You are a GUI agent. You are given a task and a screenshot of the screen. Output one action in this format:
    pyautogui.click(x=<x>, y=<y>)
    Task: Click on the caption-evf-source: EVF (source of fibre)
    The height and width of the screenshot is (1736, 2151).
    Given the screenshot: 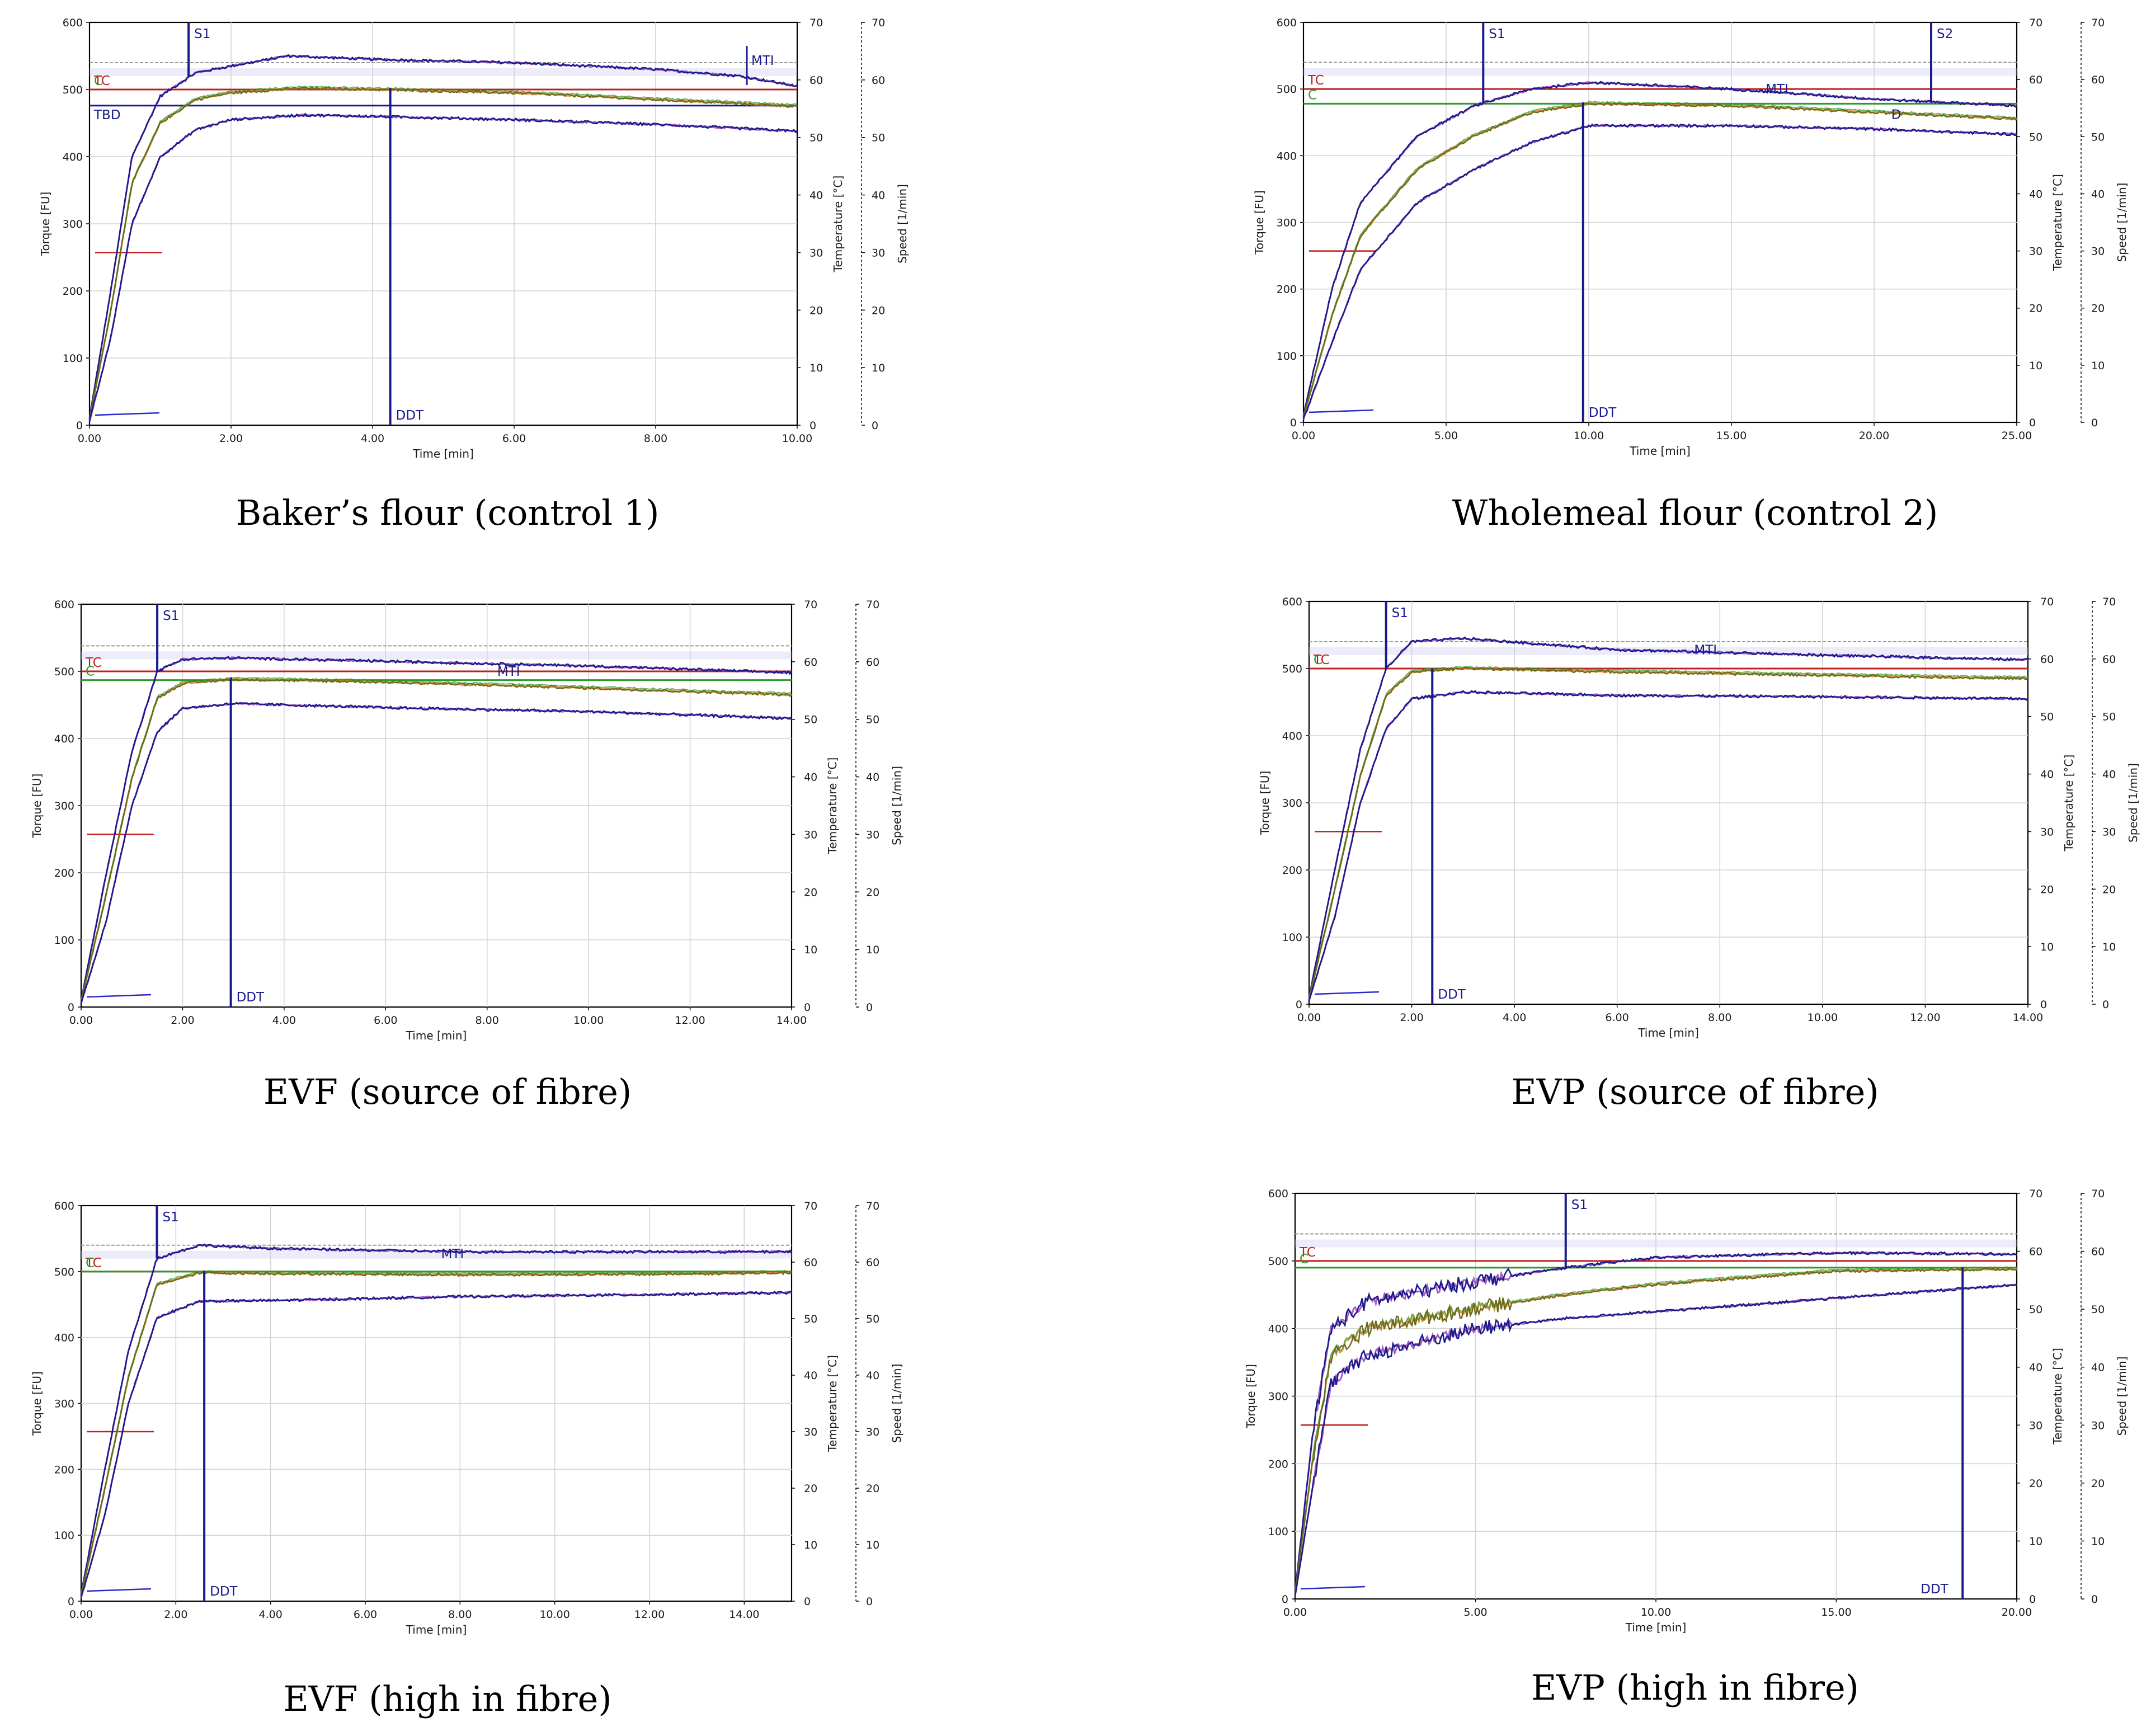 What is the action you would take?
    pyautogui.click(x=448, y=1091)
    